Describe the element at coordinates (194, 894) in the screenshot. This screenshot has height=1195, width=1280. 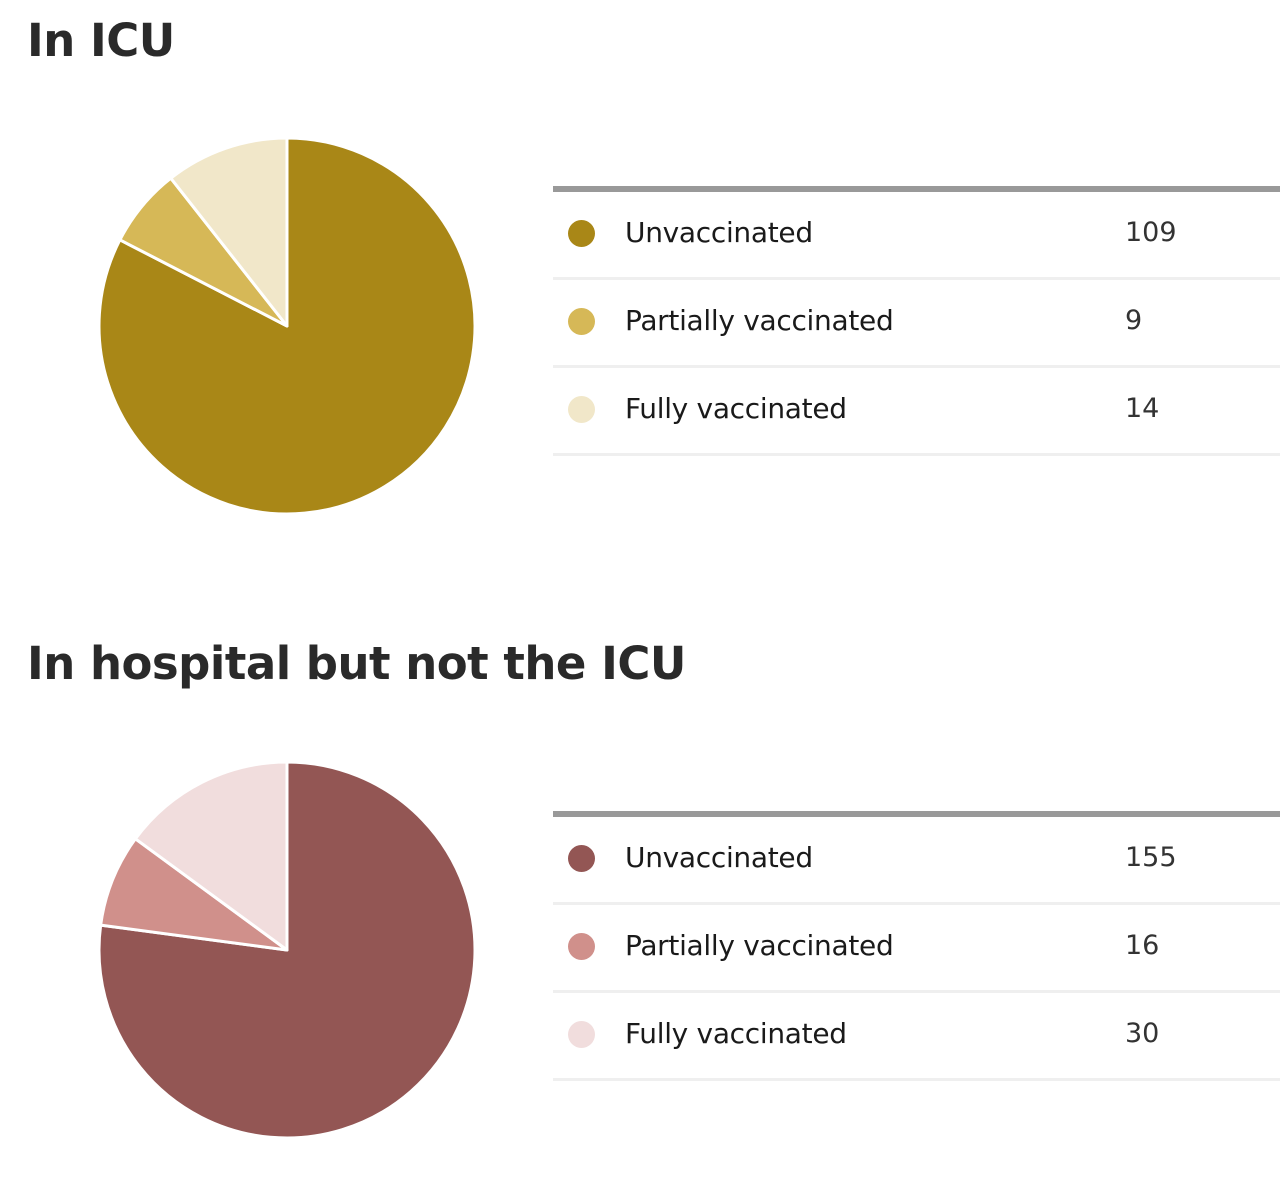
I see `pie-slice-partially-vaccinated` at that location.